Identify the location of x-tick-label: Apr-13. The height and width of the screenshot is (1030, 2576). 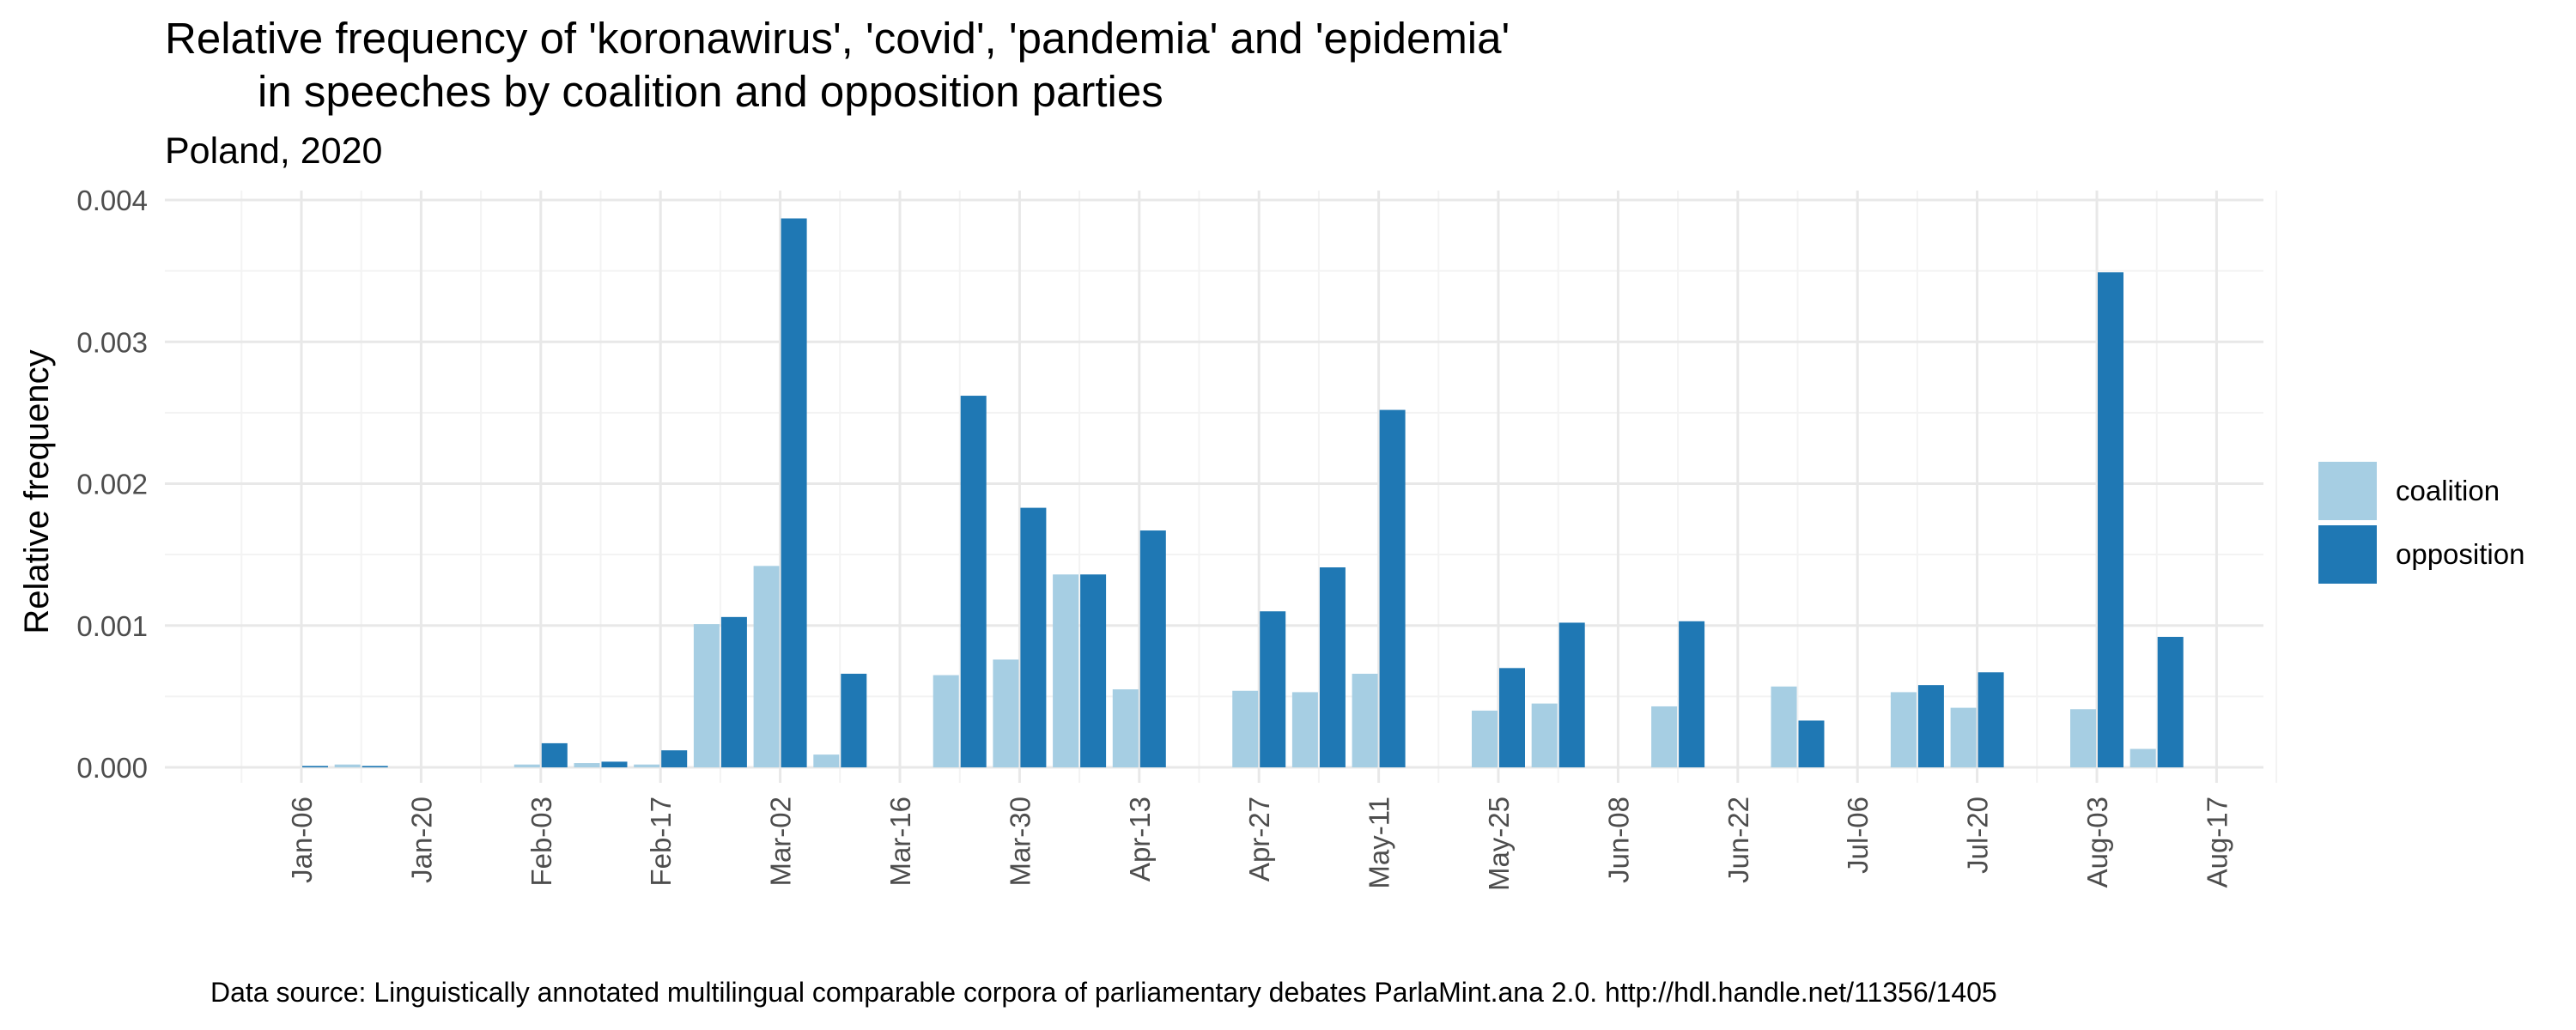
(1140, 839).